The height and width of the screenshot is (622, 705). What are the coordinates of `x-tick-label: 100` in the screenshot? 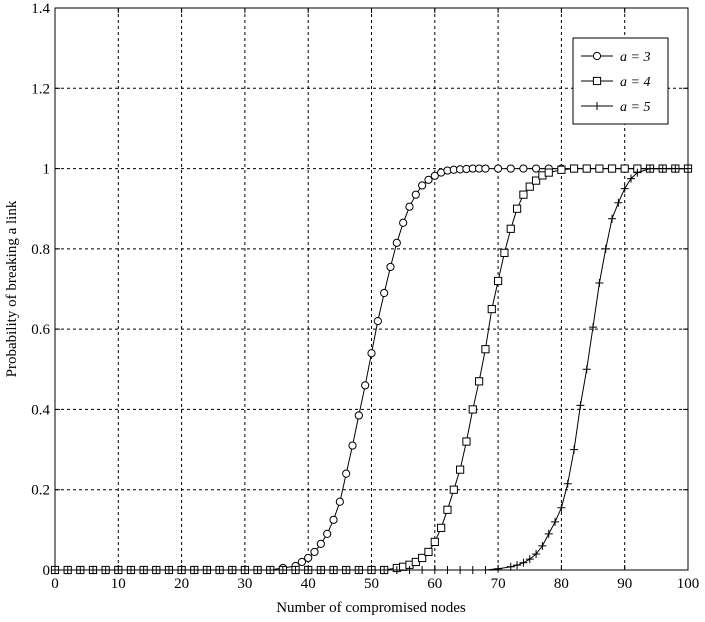 It's located at (688, 584).